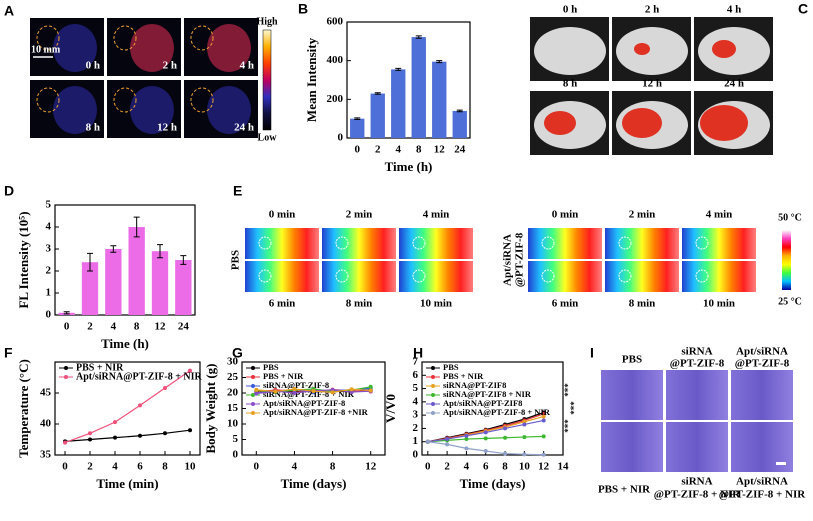 This screenshot has width=813, height=521. Describe the element at coordinates (697, 447) in the screenshot. I see `histology-image` at that location.